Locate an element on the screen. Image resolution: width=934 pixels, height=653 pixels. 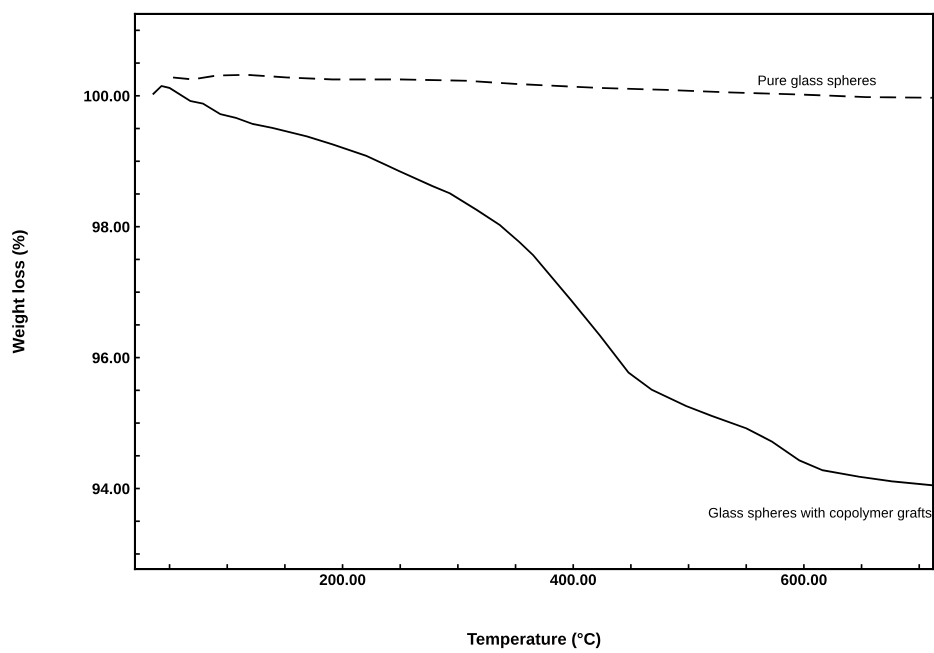
y-tick-label: 98.00 is located at coordinates (111, 227).